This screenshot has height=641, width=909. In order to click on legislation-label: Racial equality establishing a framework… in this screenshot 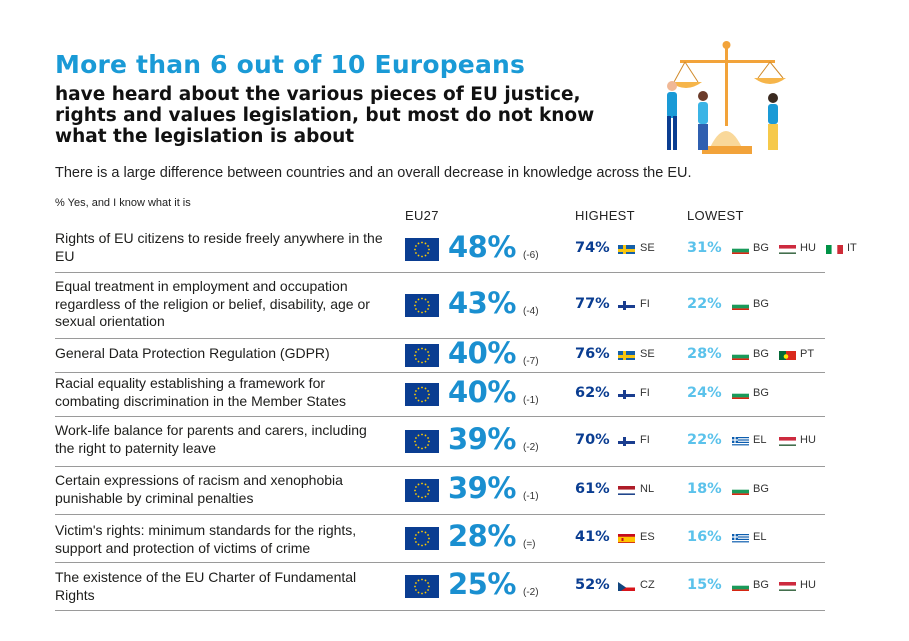, I will do `click(201, 392)`.